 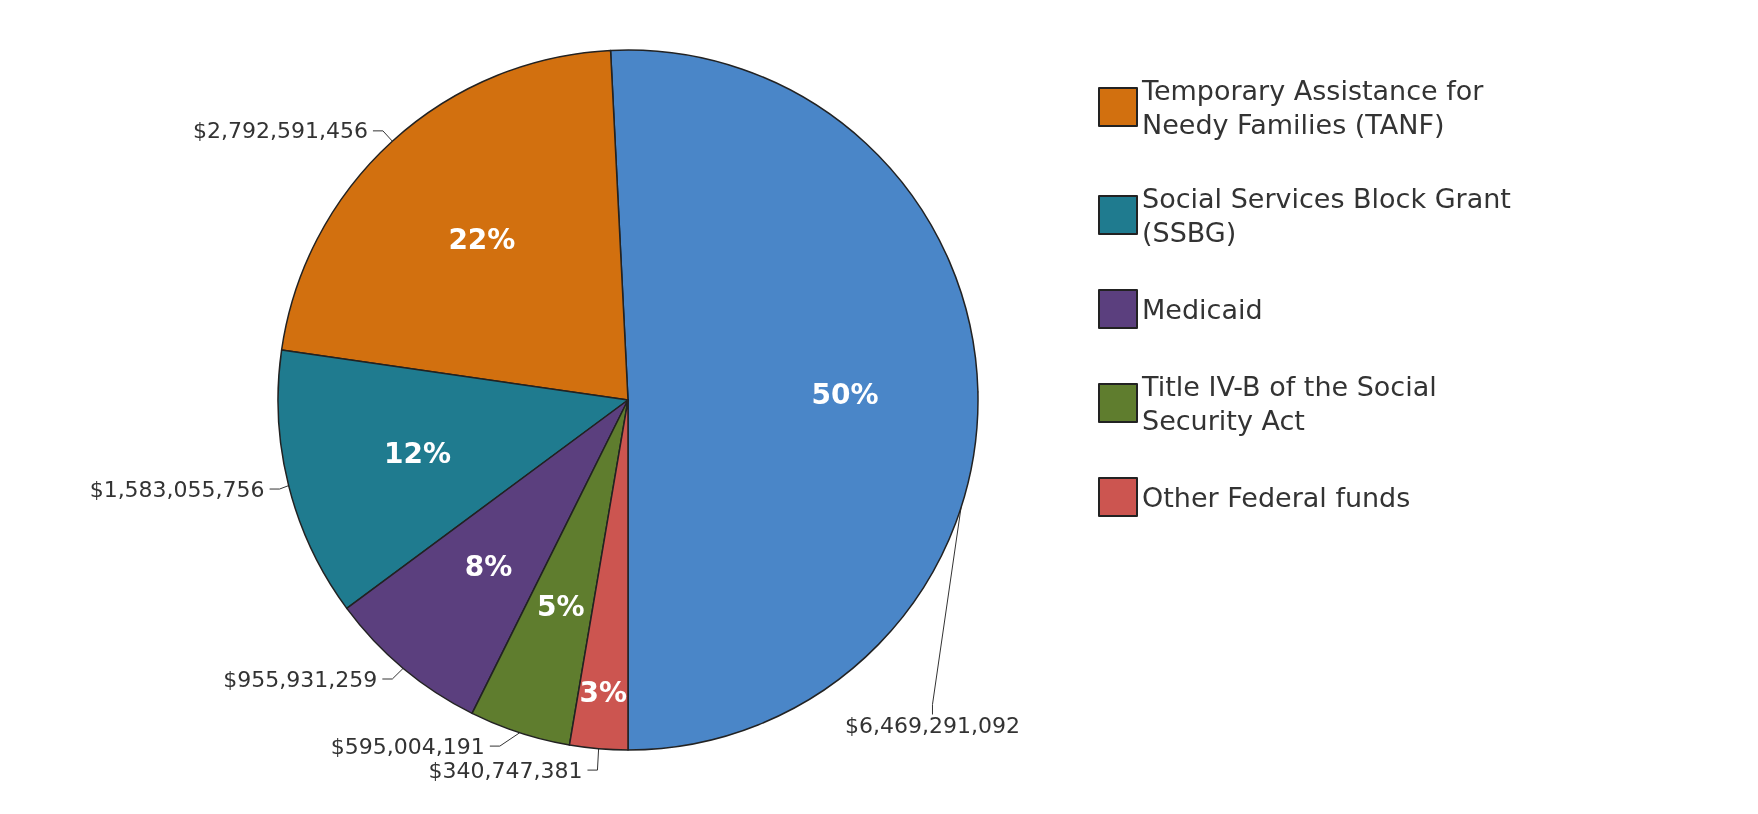 I want to click on legend-label: Temporary Assistance for Needy Families (TANF), so click(x=1316, y=107).